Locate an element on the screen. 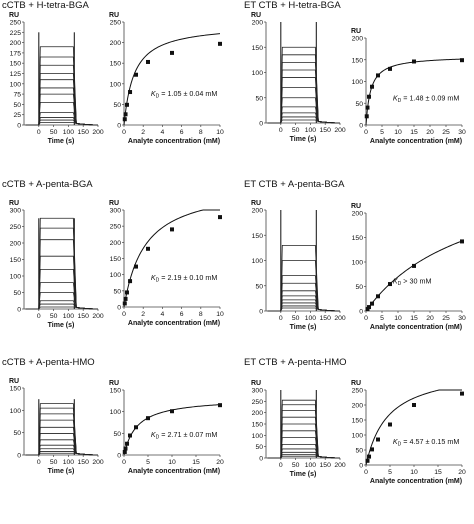 The image size is (474, 524). panel-title-3: cCTB + A-penta-BGA is located at coordinates (47, 184).